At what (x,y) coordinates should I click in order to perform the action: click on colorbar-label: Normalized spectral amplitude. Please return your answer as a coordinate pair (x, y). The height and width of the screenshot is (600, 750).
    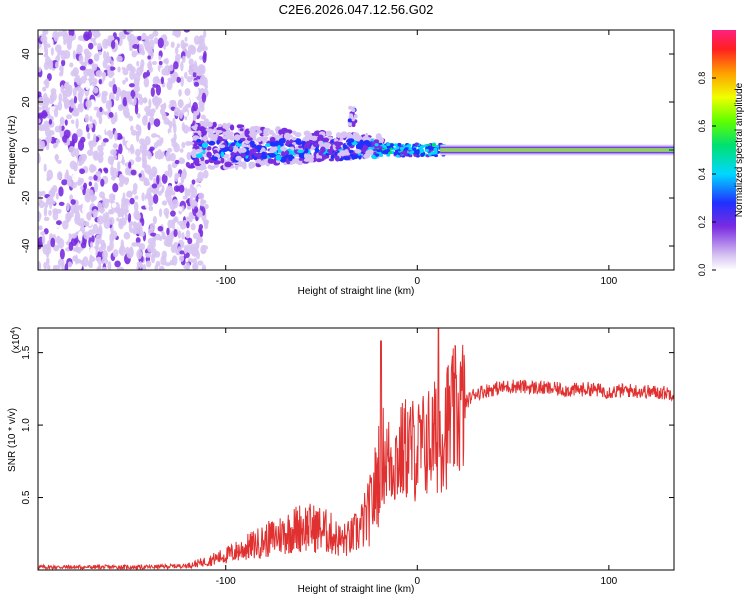
    Looking at the image, I should click on (739, 149).